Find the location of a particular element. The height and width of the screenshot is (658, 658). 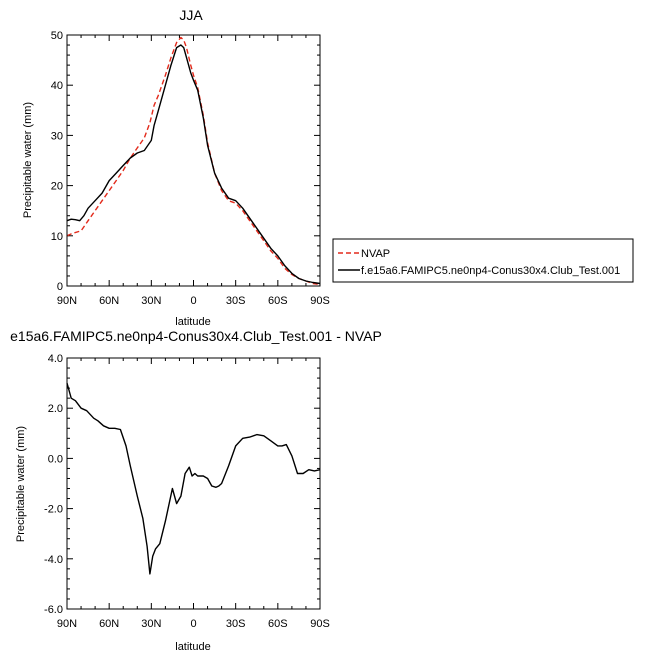

bottom-chart-x-tick-label: 90S is located at coordinates (320, 624).